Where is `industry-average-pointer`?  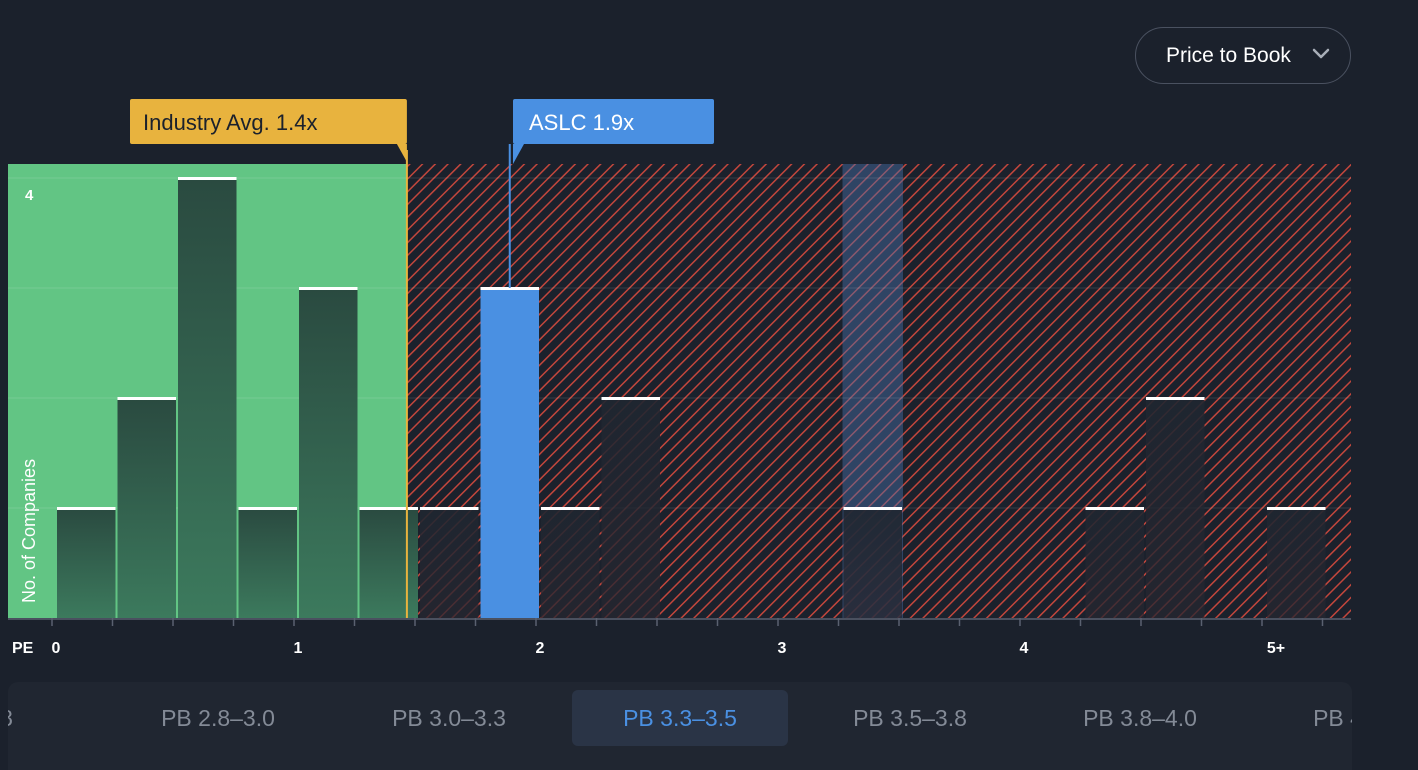 industry-average-pointer is located at coordinates (401, 153).